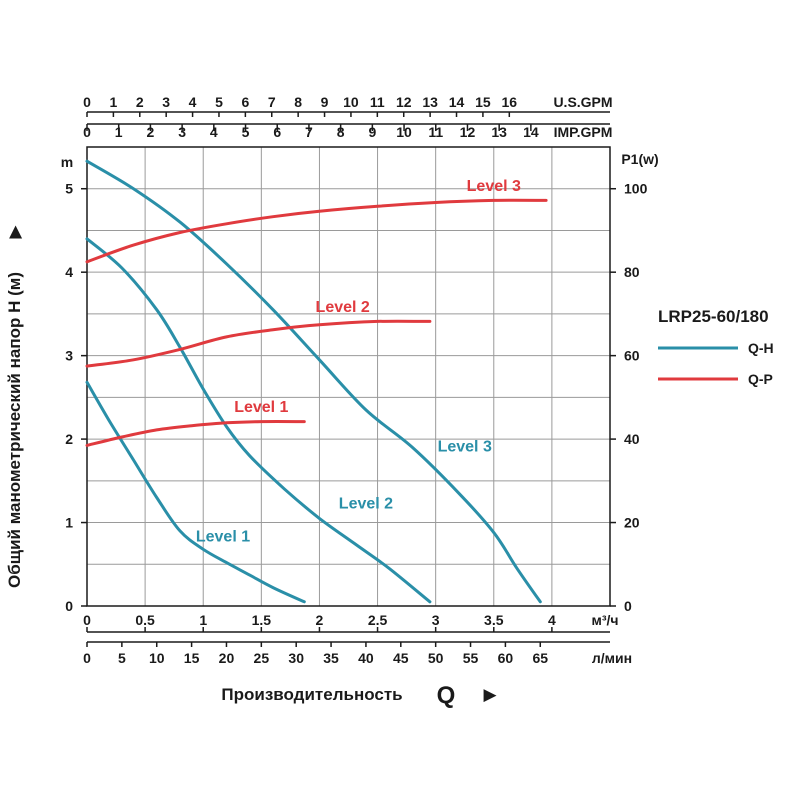 The image size is (800, 800). Describe the element at coordinates (214, 132) in the screenshot. I see `impgpm-tick-label: 4` at that location.